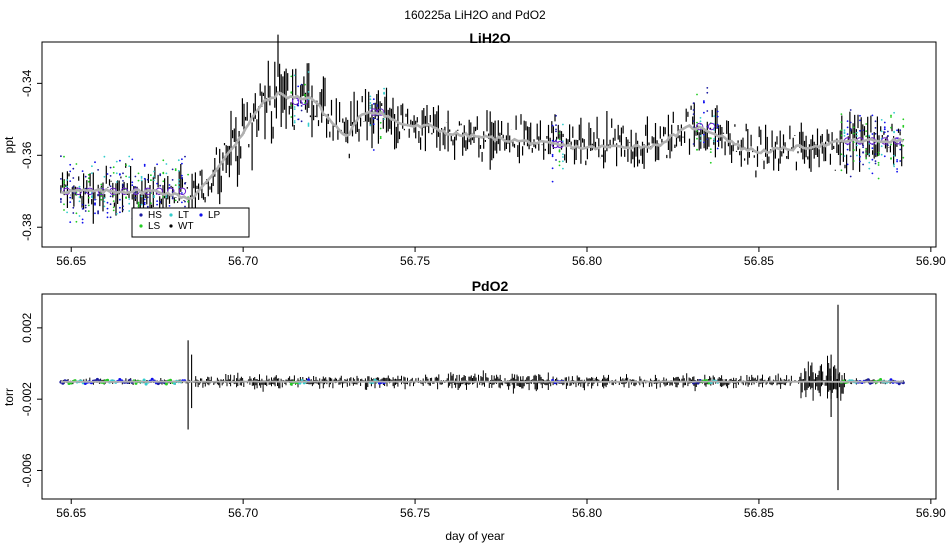 Image resolution: width=950 pixels, height=550 pixels. I want to click on pdo2-xtick-label: 56.80, so click(587, 513).